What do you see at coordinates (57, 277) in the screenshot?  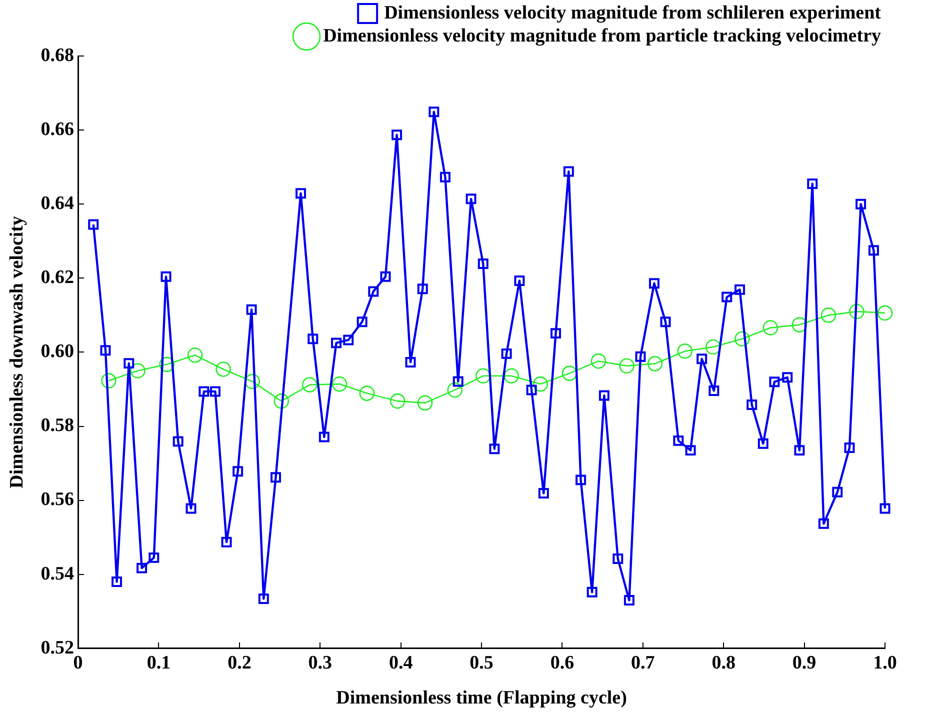 I see `y-tick-label: 0.62` at bounding box center [57, 277].